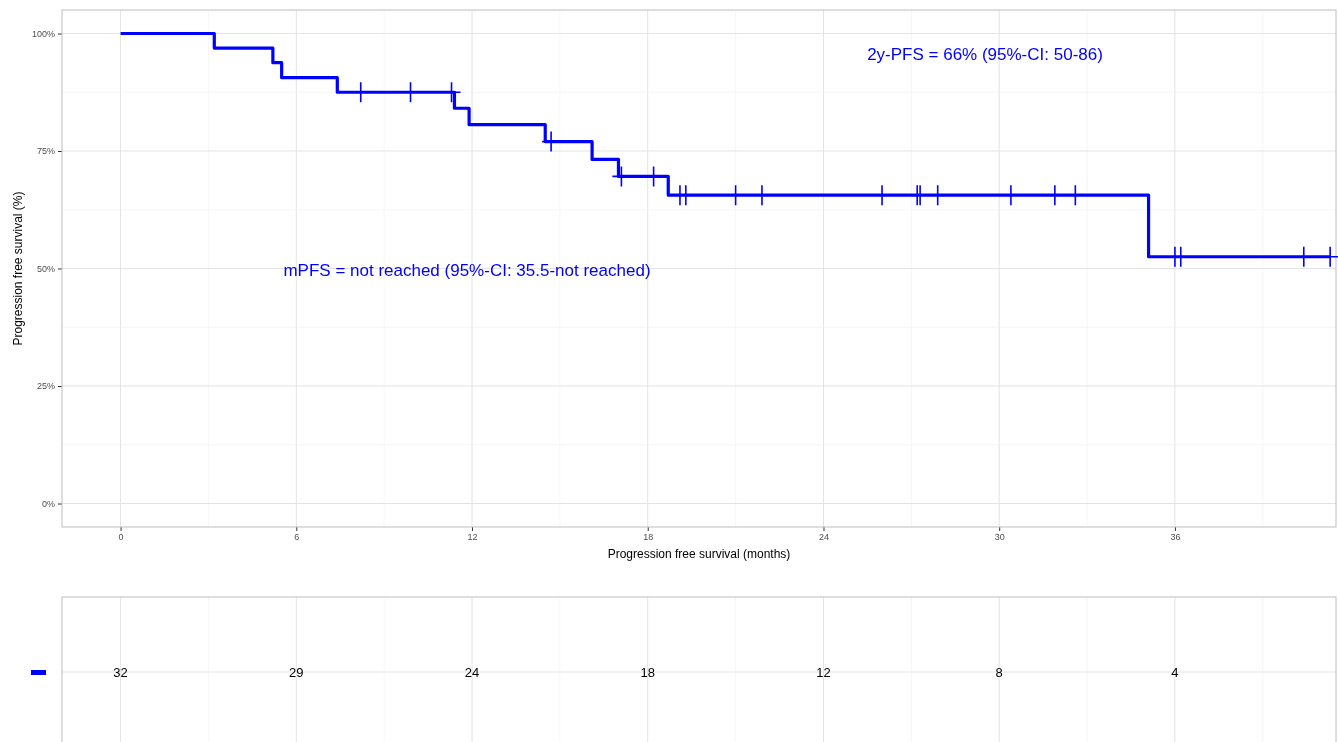 The image size is (1338, 742). I want to click on x-axis-title: Progression free survival (months), so click(699, 554).